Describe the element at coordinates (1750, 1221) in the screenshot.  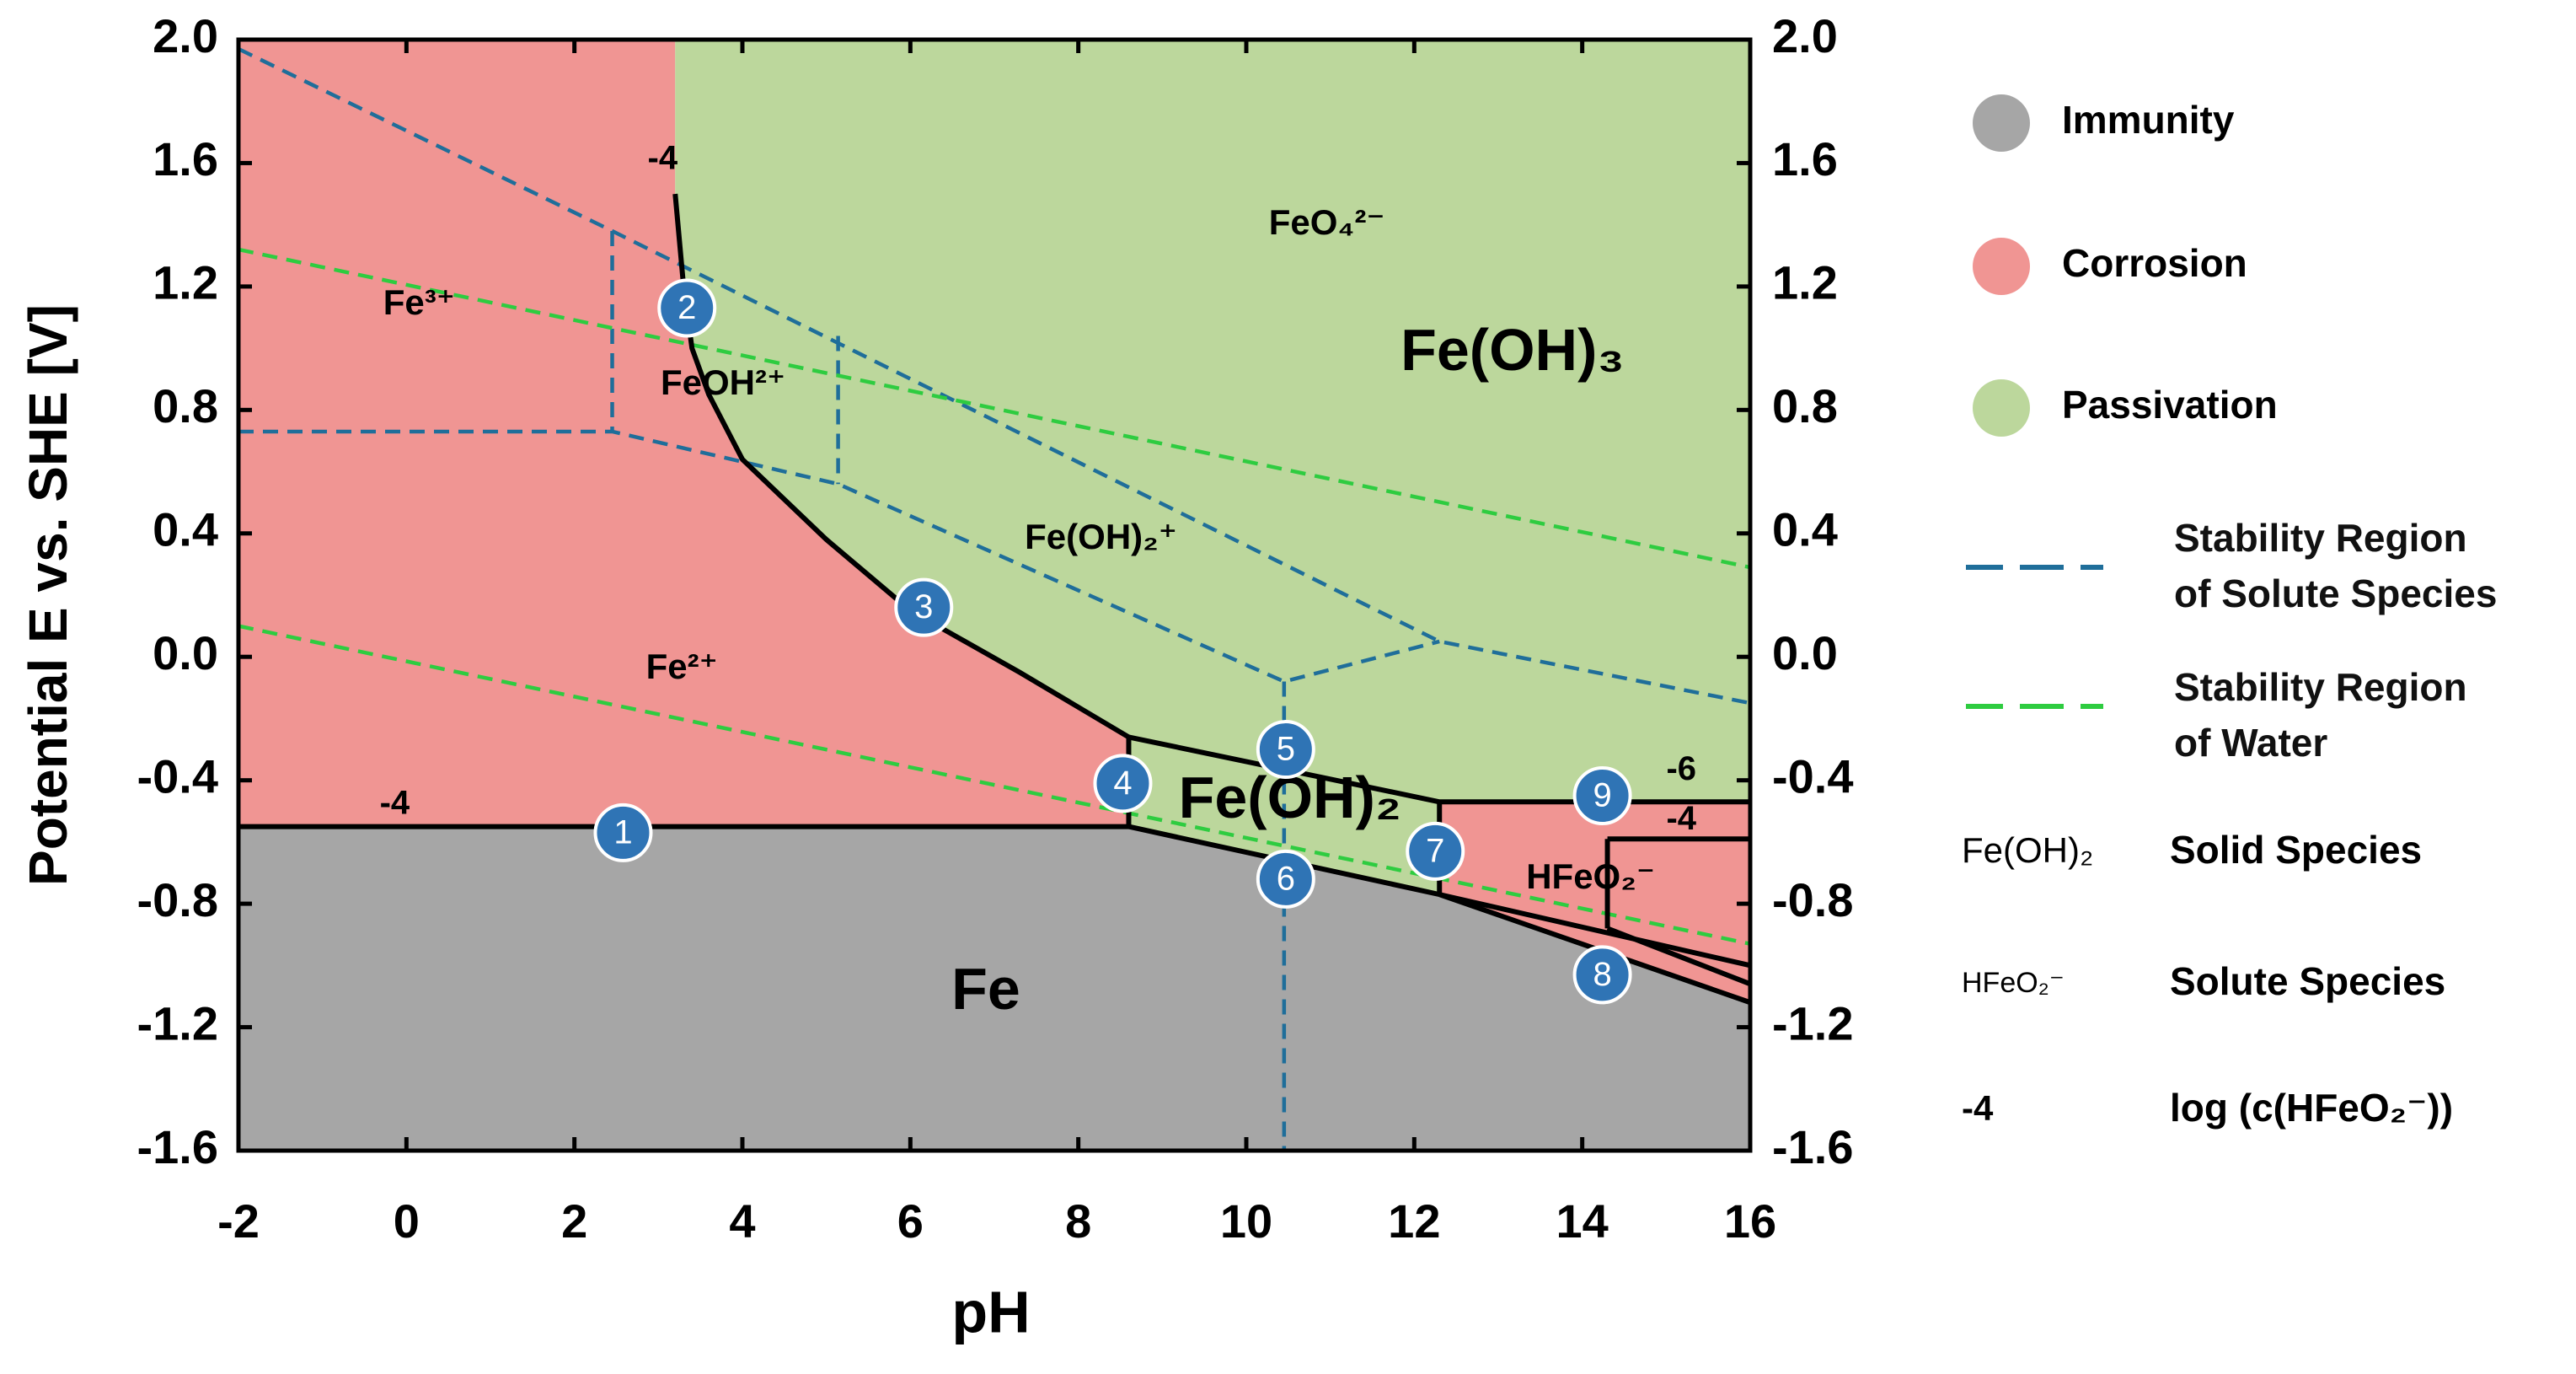
I see `x-tick-label: 16` at that location.